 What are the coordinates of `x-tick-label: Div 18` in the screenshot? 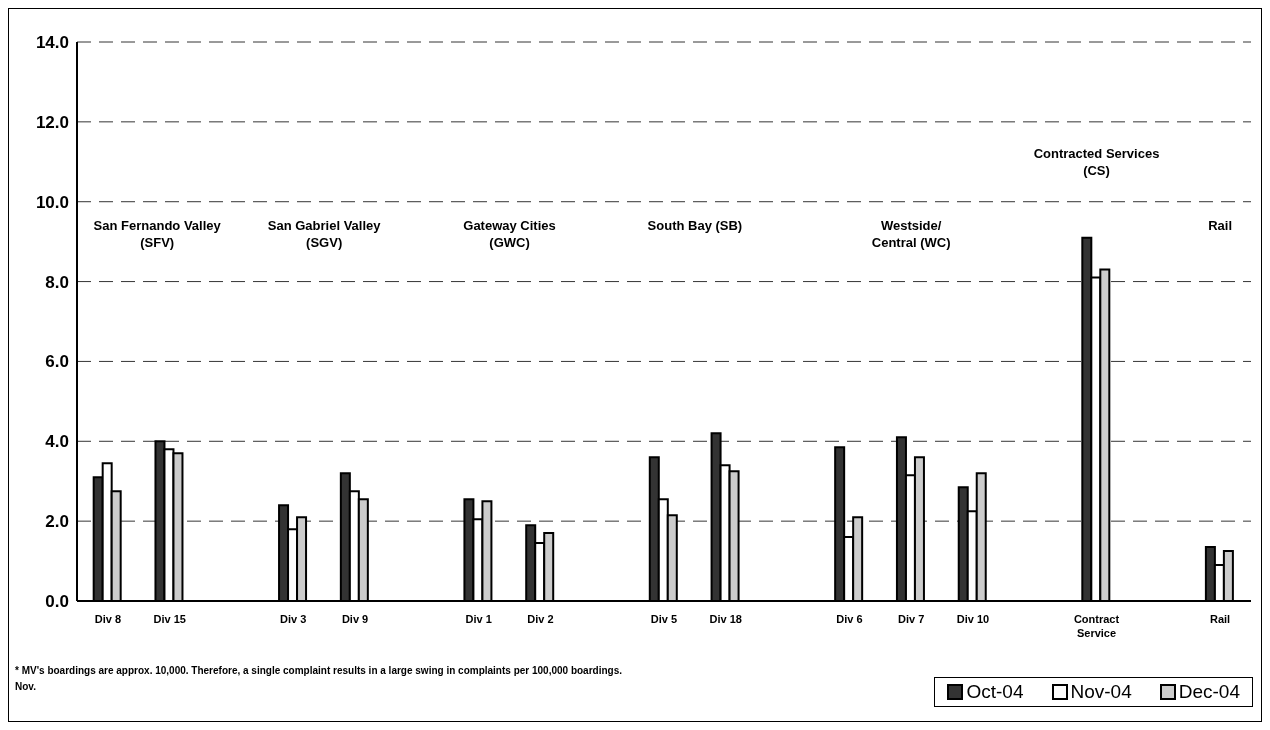 It's located at (725, 619).